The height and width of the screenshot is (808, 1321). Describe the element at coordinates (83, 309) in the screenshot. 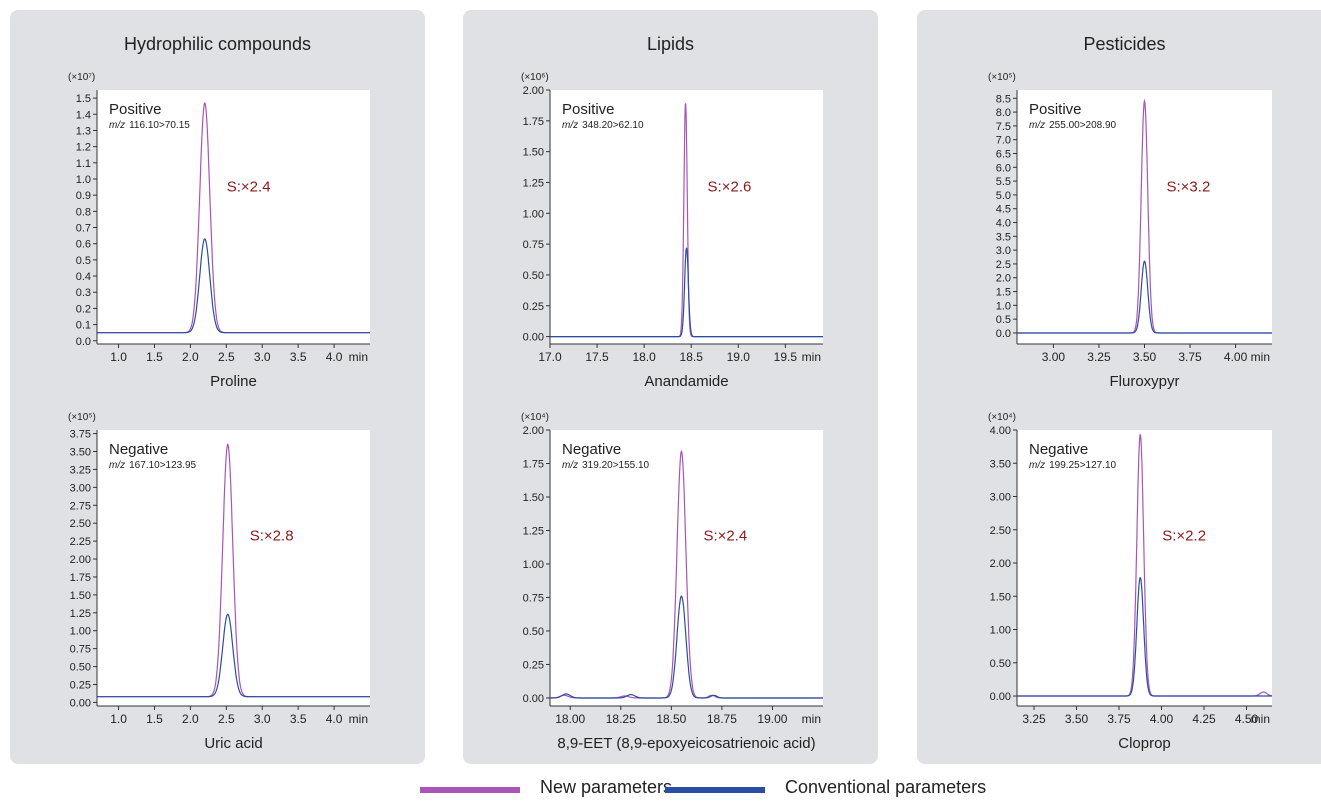

I see `y-tick-label: 0.2` at that location.